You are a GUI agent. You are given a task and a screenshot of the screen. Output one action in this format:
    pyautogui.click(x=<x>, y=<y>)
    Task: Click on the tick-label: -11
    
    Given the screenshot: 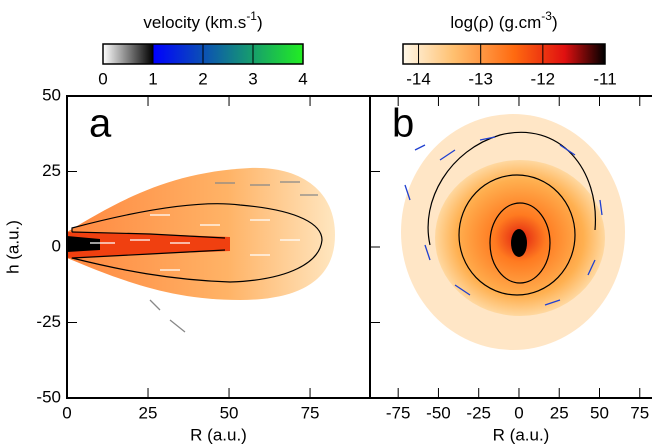 What is the action you would take?
    pyautogui.click(x=604, y=78)
    